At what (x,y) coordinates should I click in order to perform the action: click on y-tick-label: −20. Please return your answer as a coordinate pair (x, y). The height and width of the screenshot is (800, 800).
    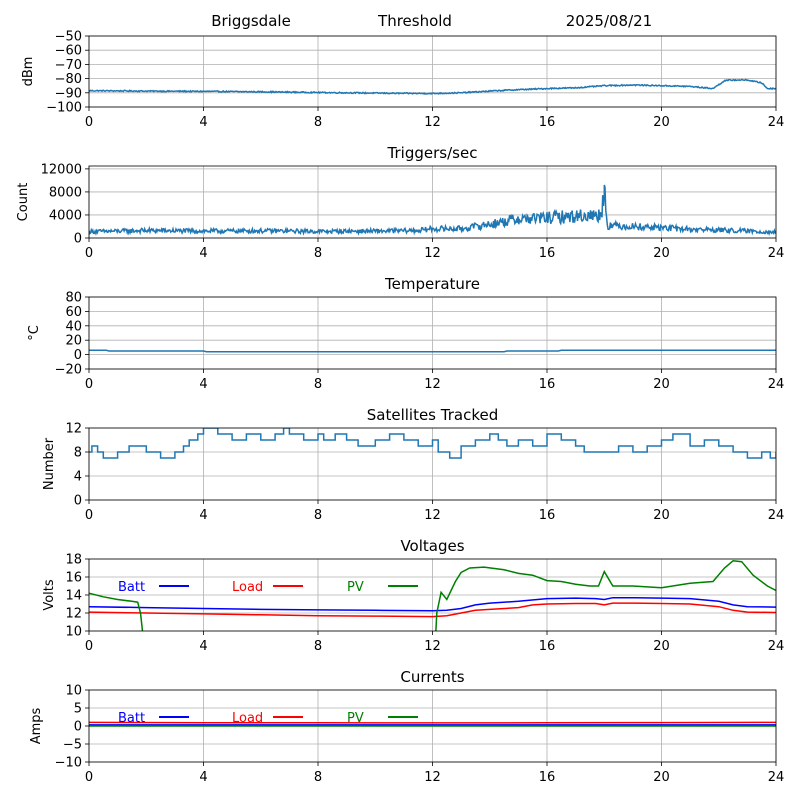
    Looking at the image, I should click on (68, 370).